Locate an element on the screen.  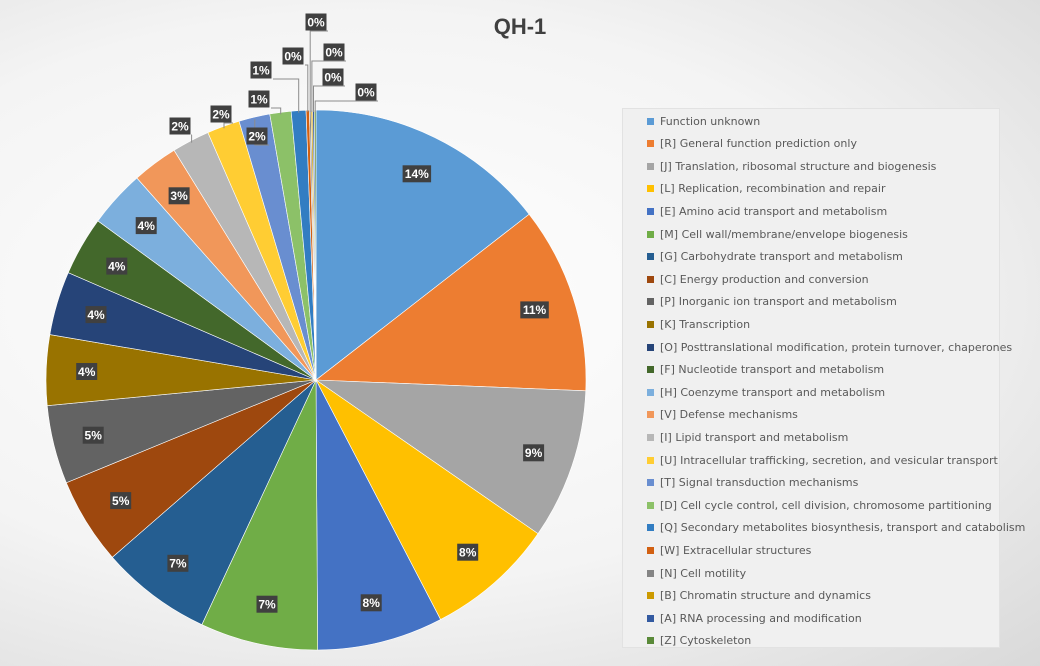
legend-label: [W] Extracellular structures is located at coordinates (736, 550).